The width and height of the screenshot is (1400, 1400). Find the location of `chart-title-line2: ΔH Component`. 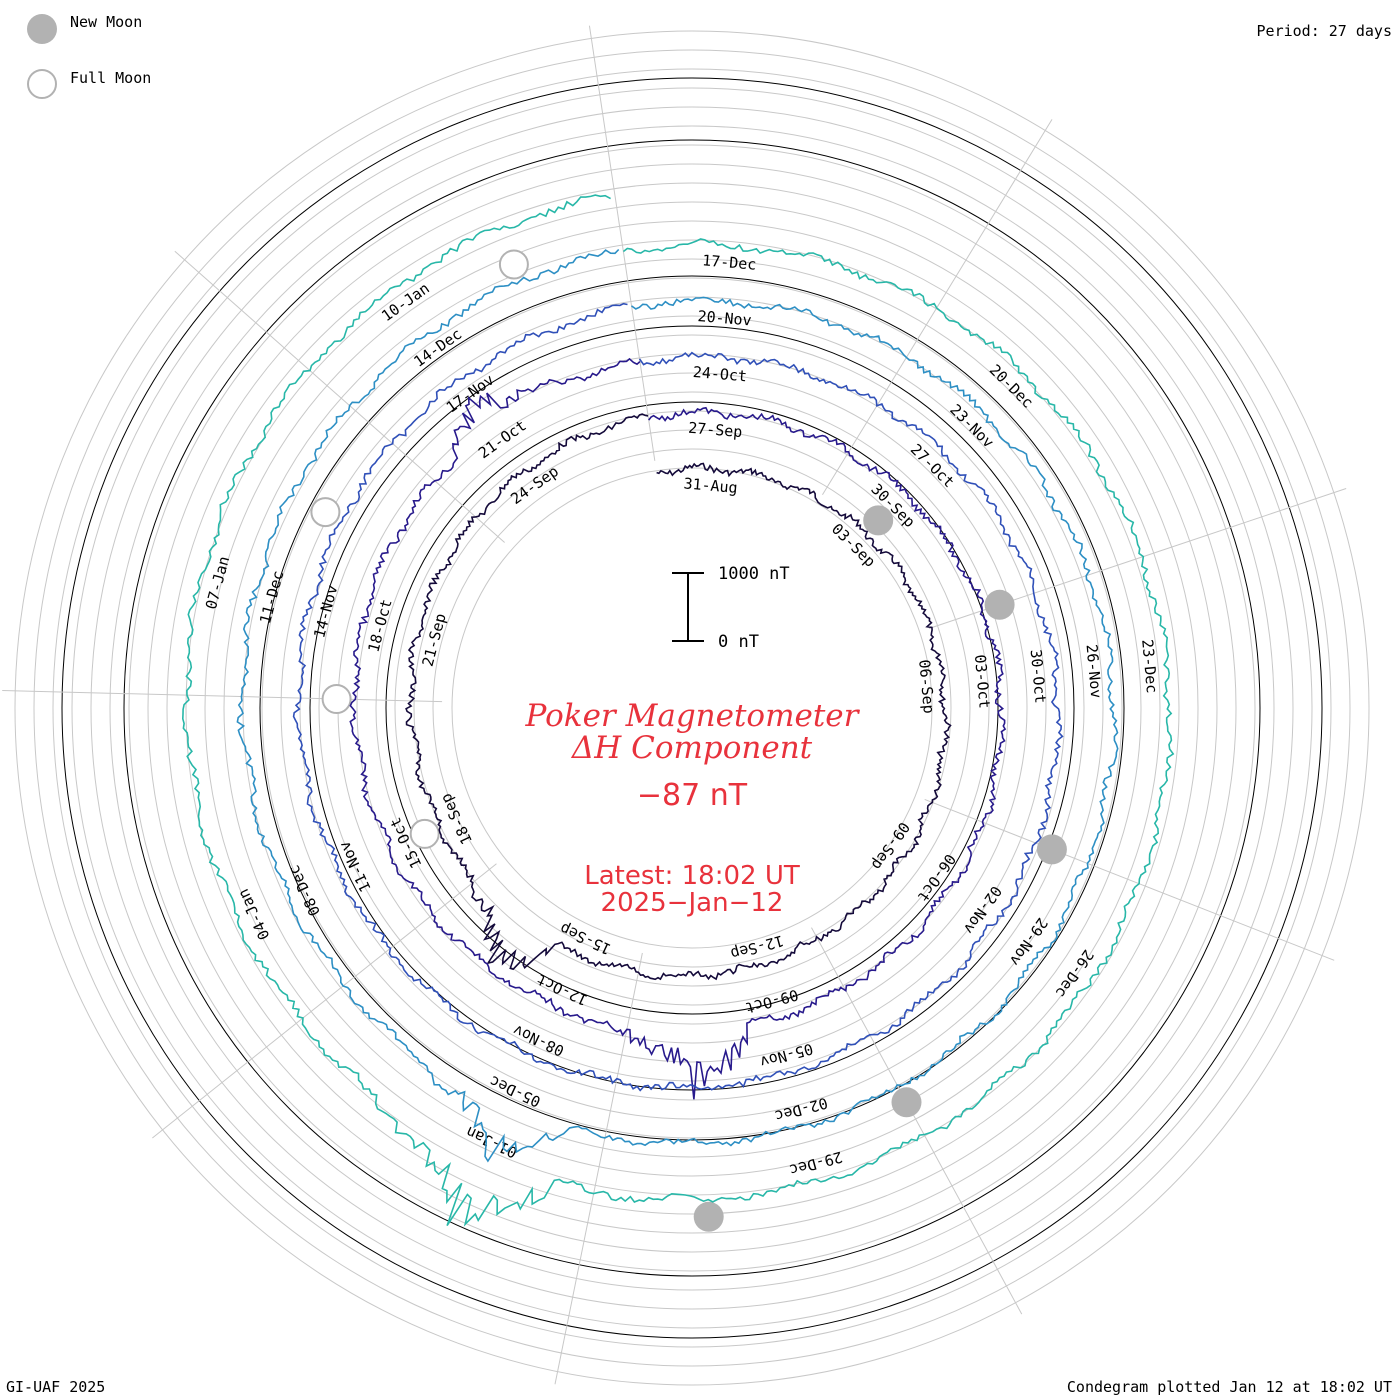

chart-title-line2: ΔH Component is located at coordinates (692, 748).